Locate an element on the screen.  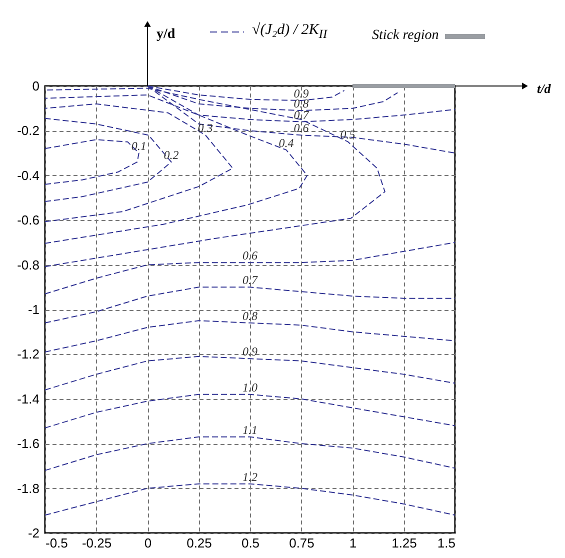
x-tick-label: -0.5 is located at coordinates (57, 543).